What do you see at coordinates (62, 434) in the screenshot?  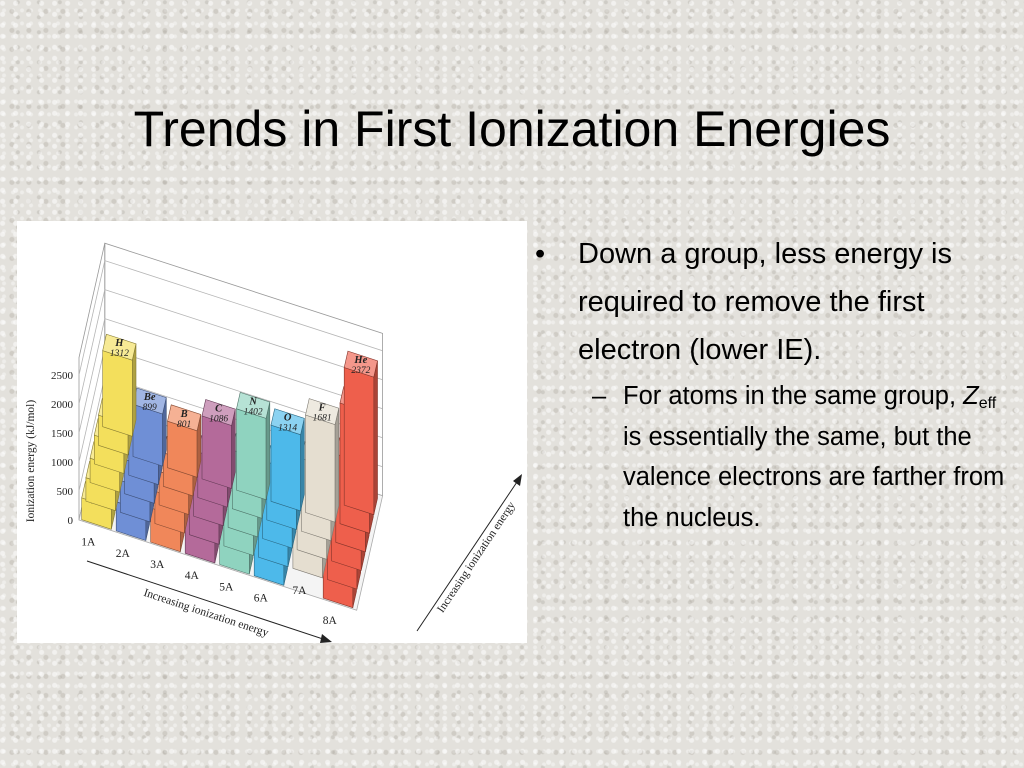 I see `y-tick-label: 1500` at bounding box center [62, 434].